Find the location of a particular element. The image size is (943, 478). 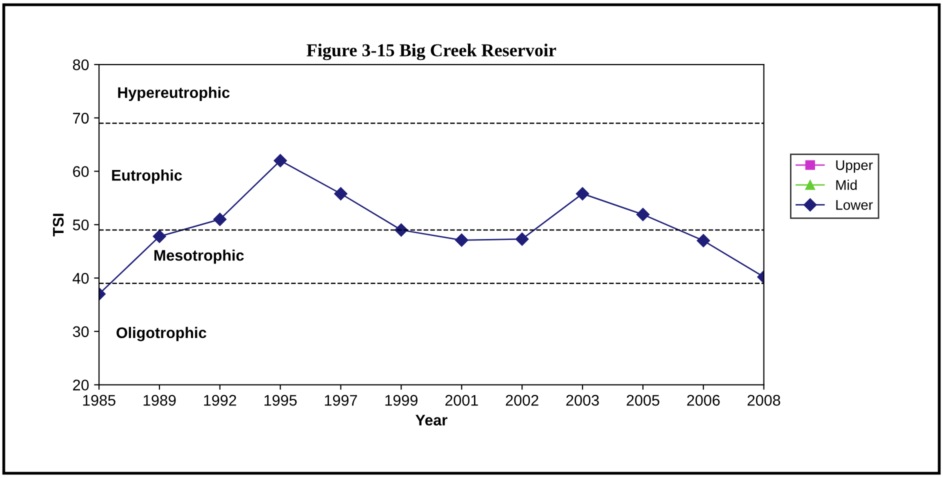

x-tick-label: 1989 is located at coordinates (160, 400).